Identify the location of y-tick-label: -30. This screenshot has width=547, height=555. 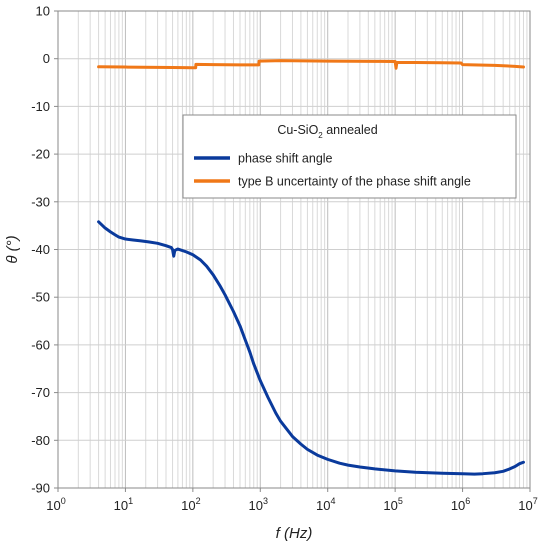
(40, 201).